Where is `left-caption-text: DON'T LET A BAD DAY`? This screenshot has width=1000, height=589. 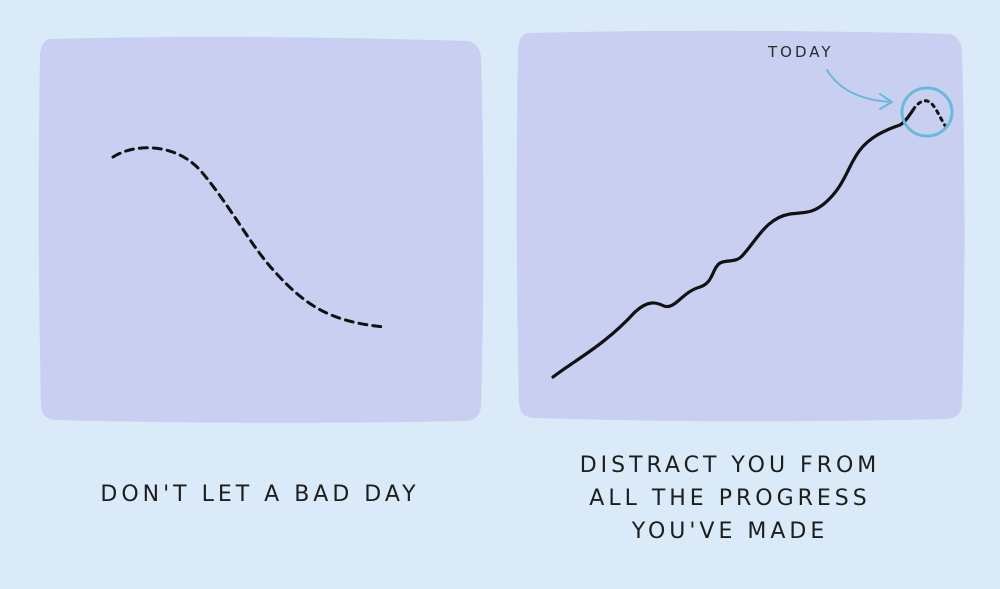
left-caption-text: DON'T LET A BAD DAY is located at coordinates (260, 494).